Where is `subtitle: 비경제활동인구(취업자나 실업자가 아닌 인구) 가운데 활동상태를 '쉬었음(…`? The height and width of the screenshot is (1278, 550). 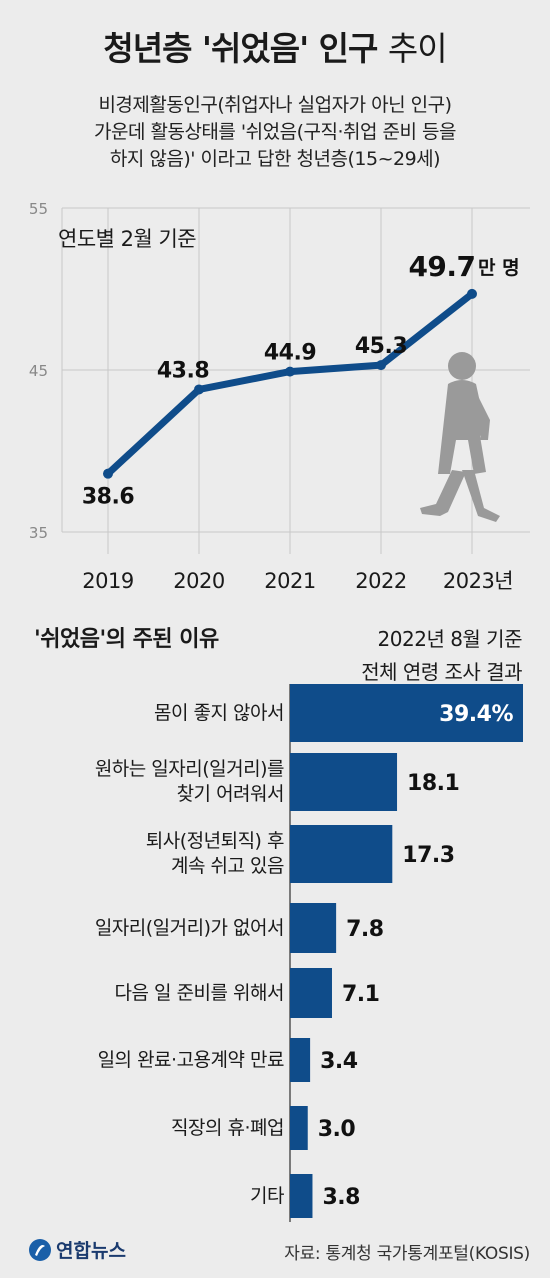
subtitle: 비경제활동인구(취업자나 실업자가 아닌 인구) 가운데 활동상태를 '쉬었음(… is located at coordinates (275, 132).